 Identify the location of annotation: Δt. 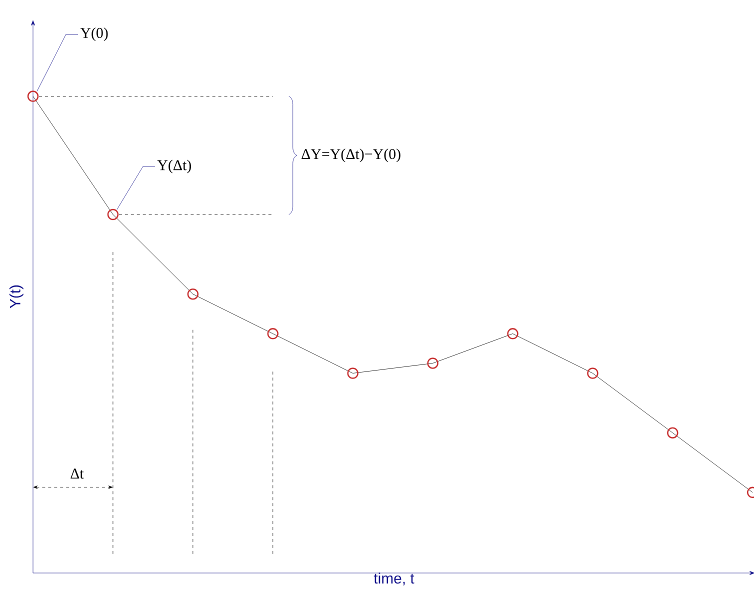
(77, 473).